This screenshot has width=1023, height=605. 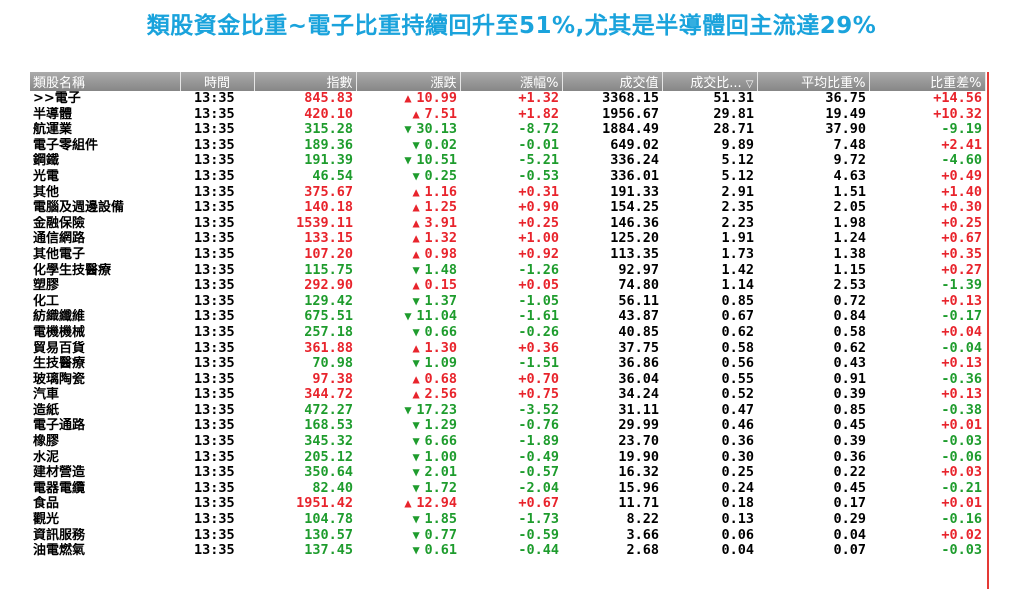 What do you see at coordinates (46, 504) in the screenshot?
I see `cell-sector-name: 食品` at bounding box center [46, 504].